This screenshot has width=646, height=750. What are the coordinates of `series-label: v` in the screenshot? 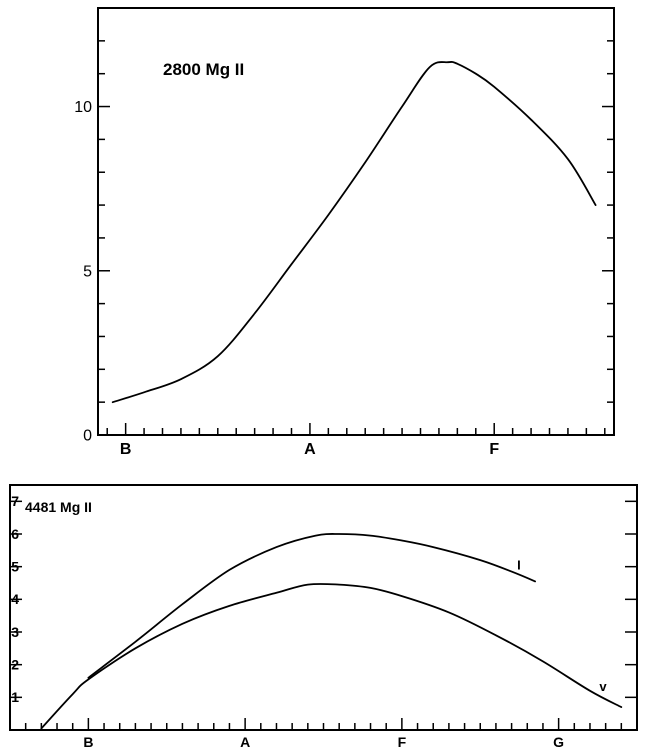 It's located at (603, 686).